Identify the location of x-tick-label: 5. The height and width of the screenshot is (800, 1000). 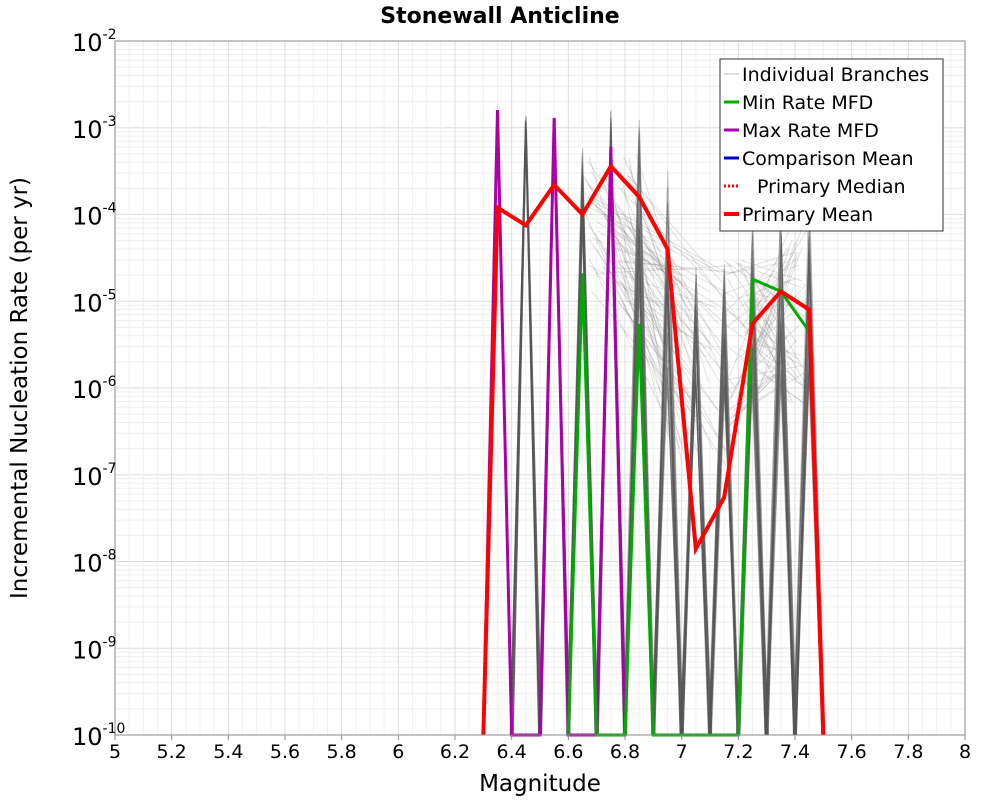
(115, 752).